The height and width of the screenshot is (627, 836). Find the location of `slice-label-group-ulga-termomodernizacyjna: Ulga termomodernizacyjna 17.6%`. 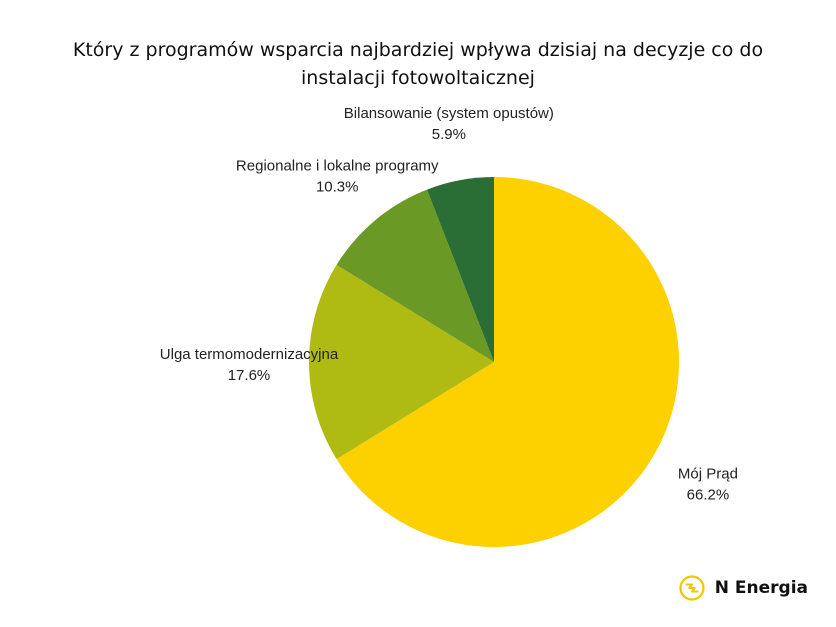

slice-label-group-ulga-termomodernizacyjna: Ulga termomodernizacyjna 17.6% is located at coordinates (249, 365).